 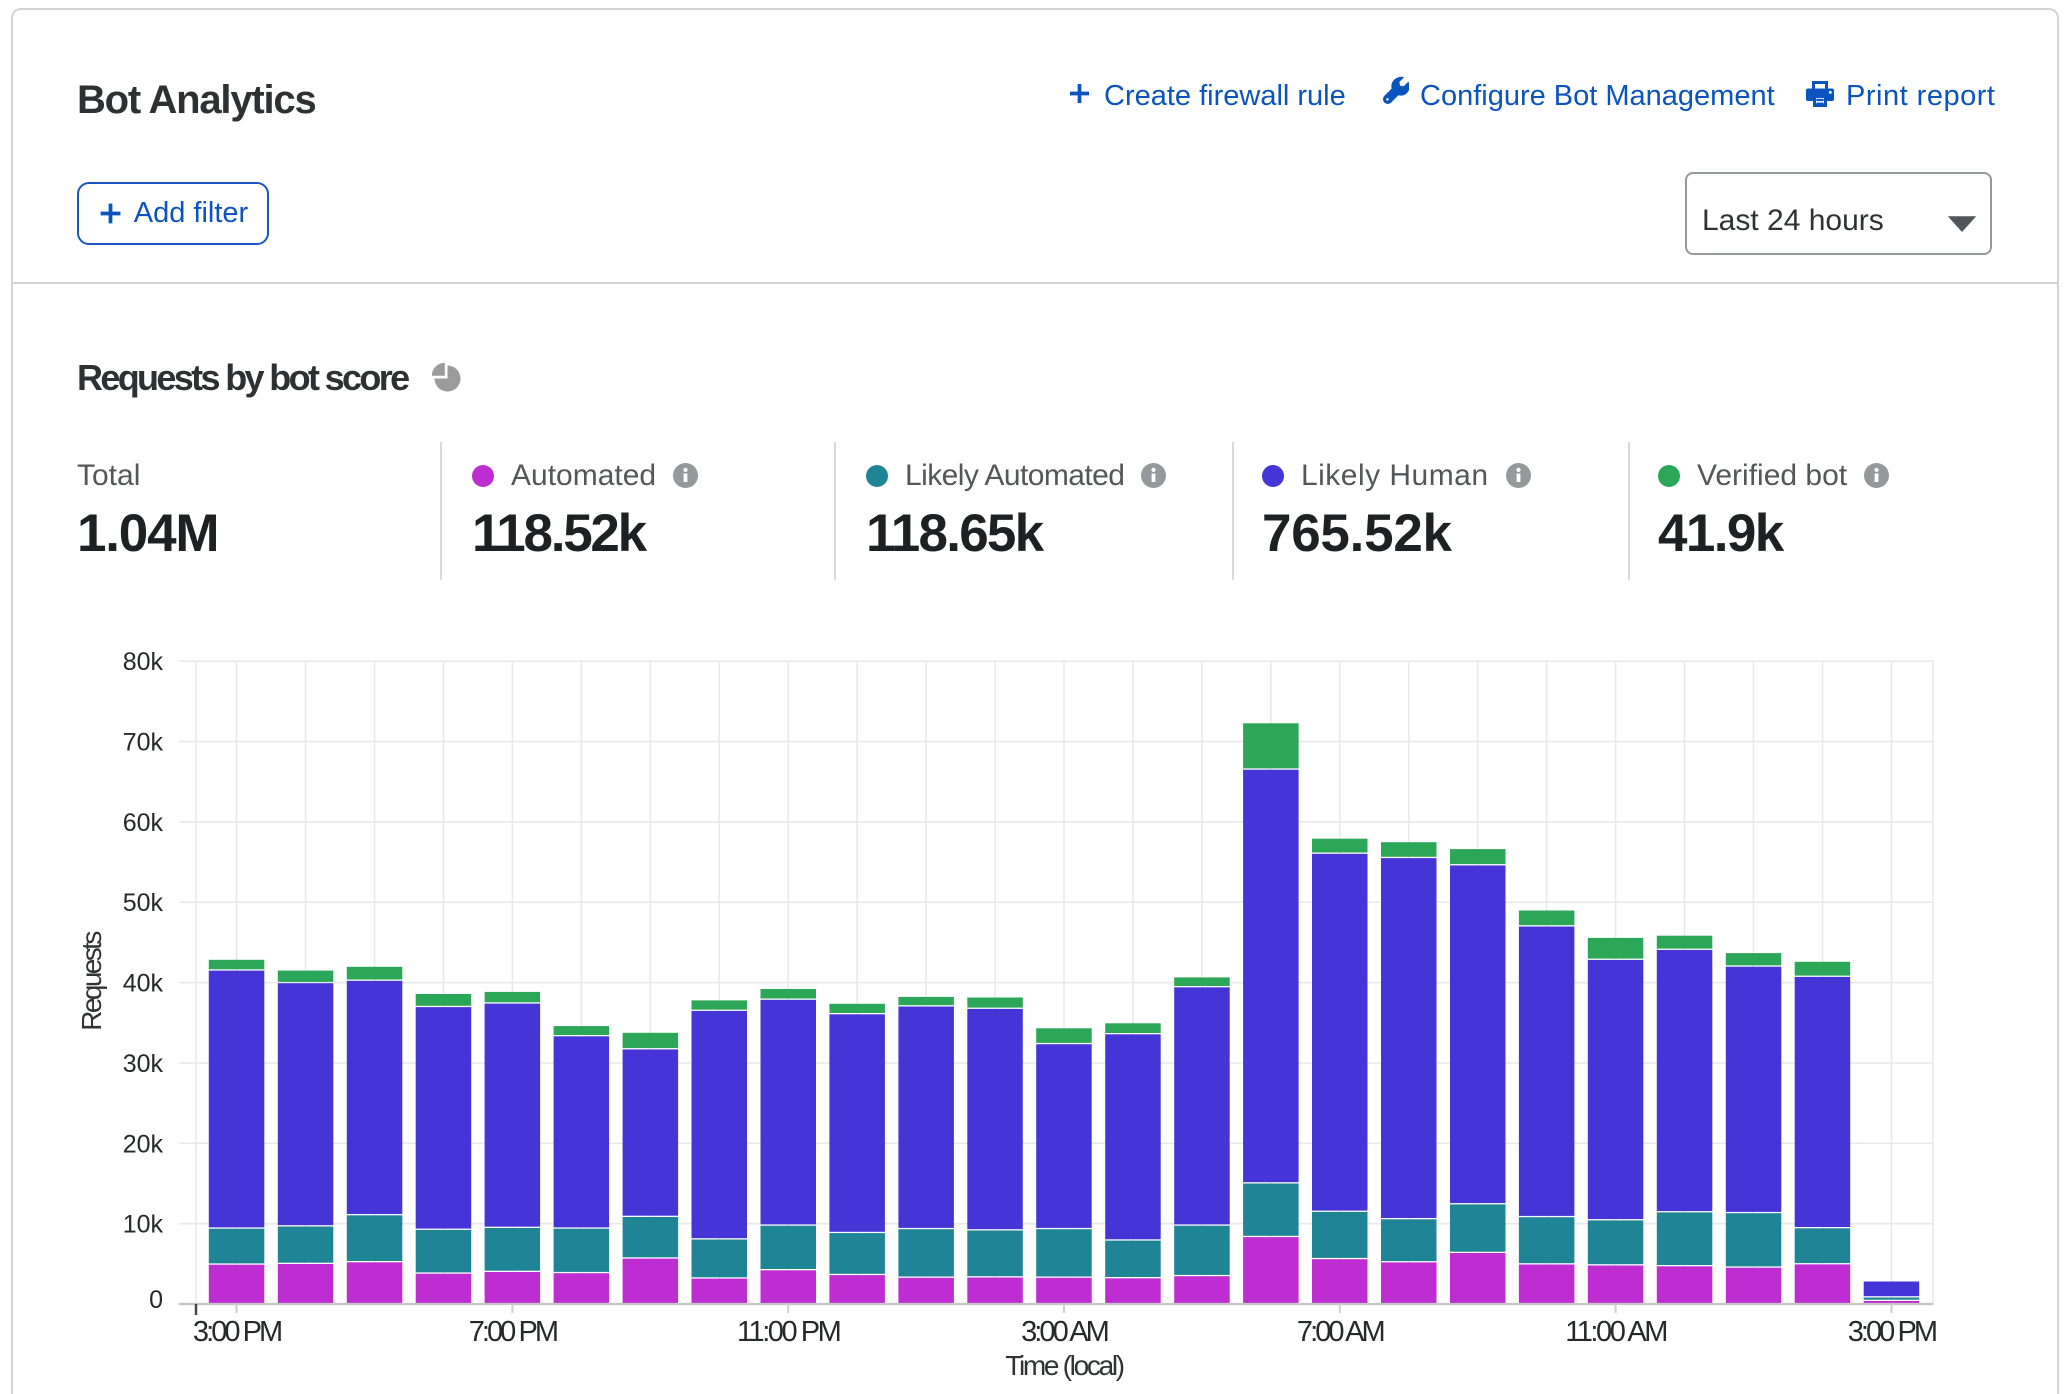 I want to click on svg-text: 11:00 PM, so click(x=788, y=1332).